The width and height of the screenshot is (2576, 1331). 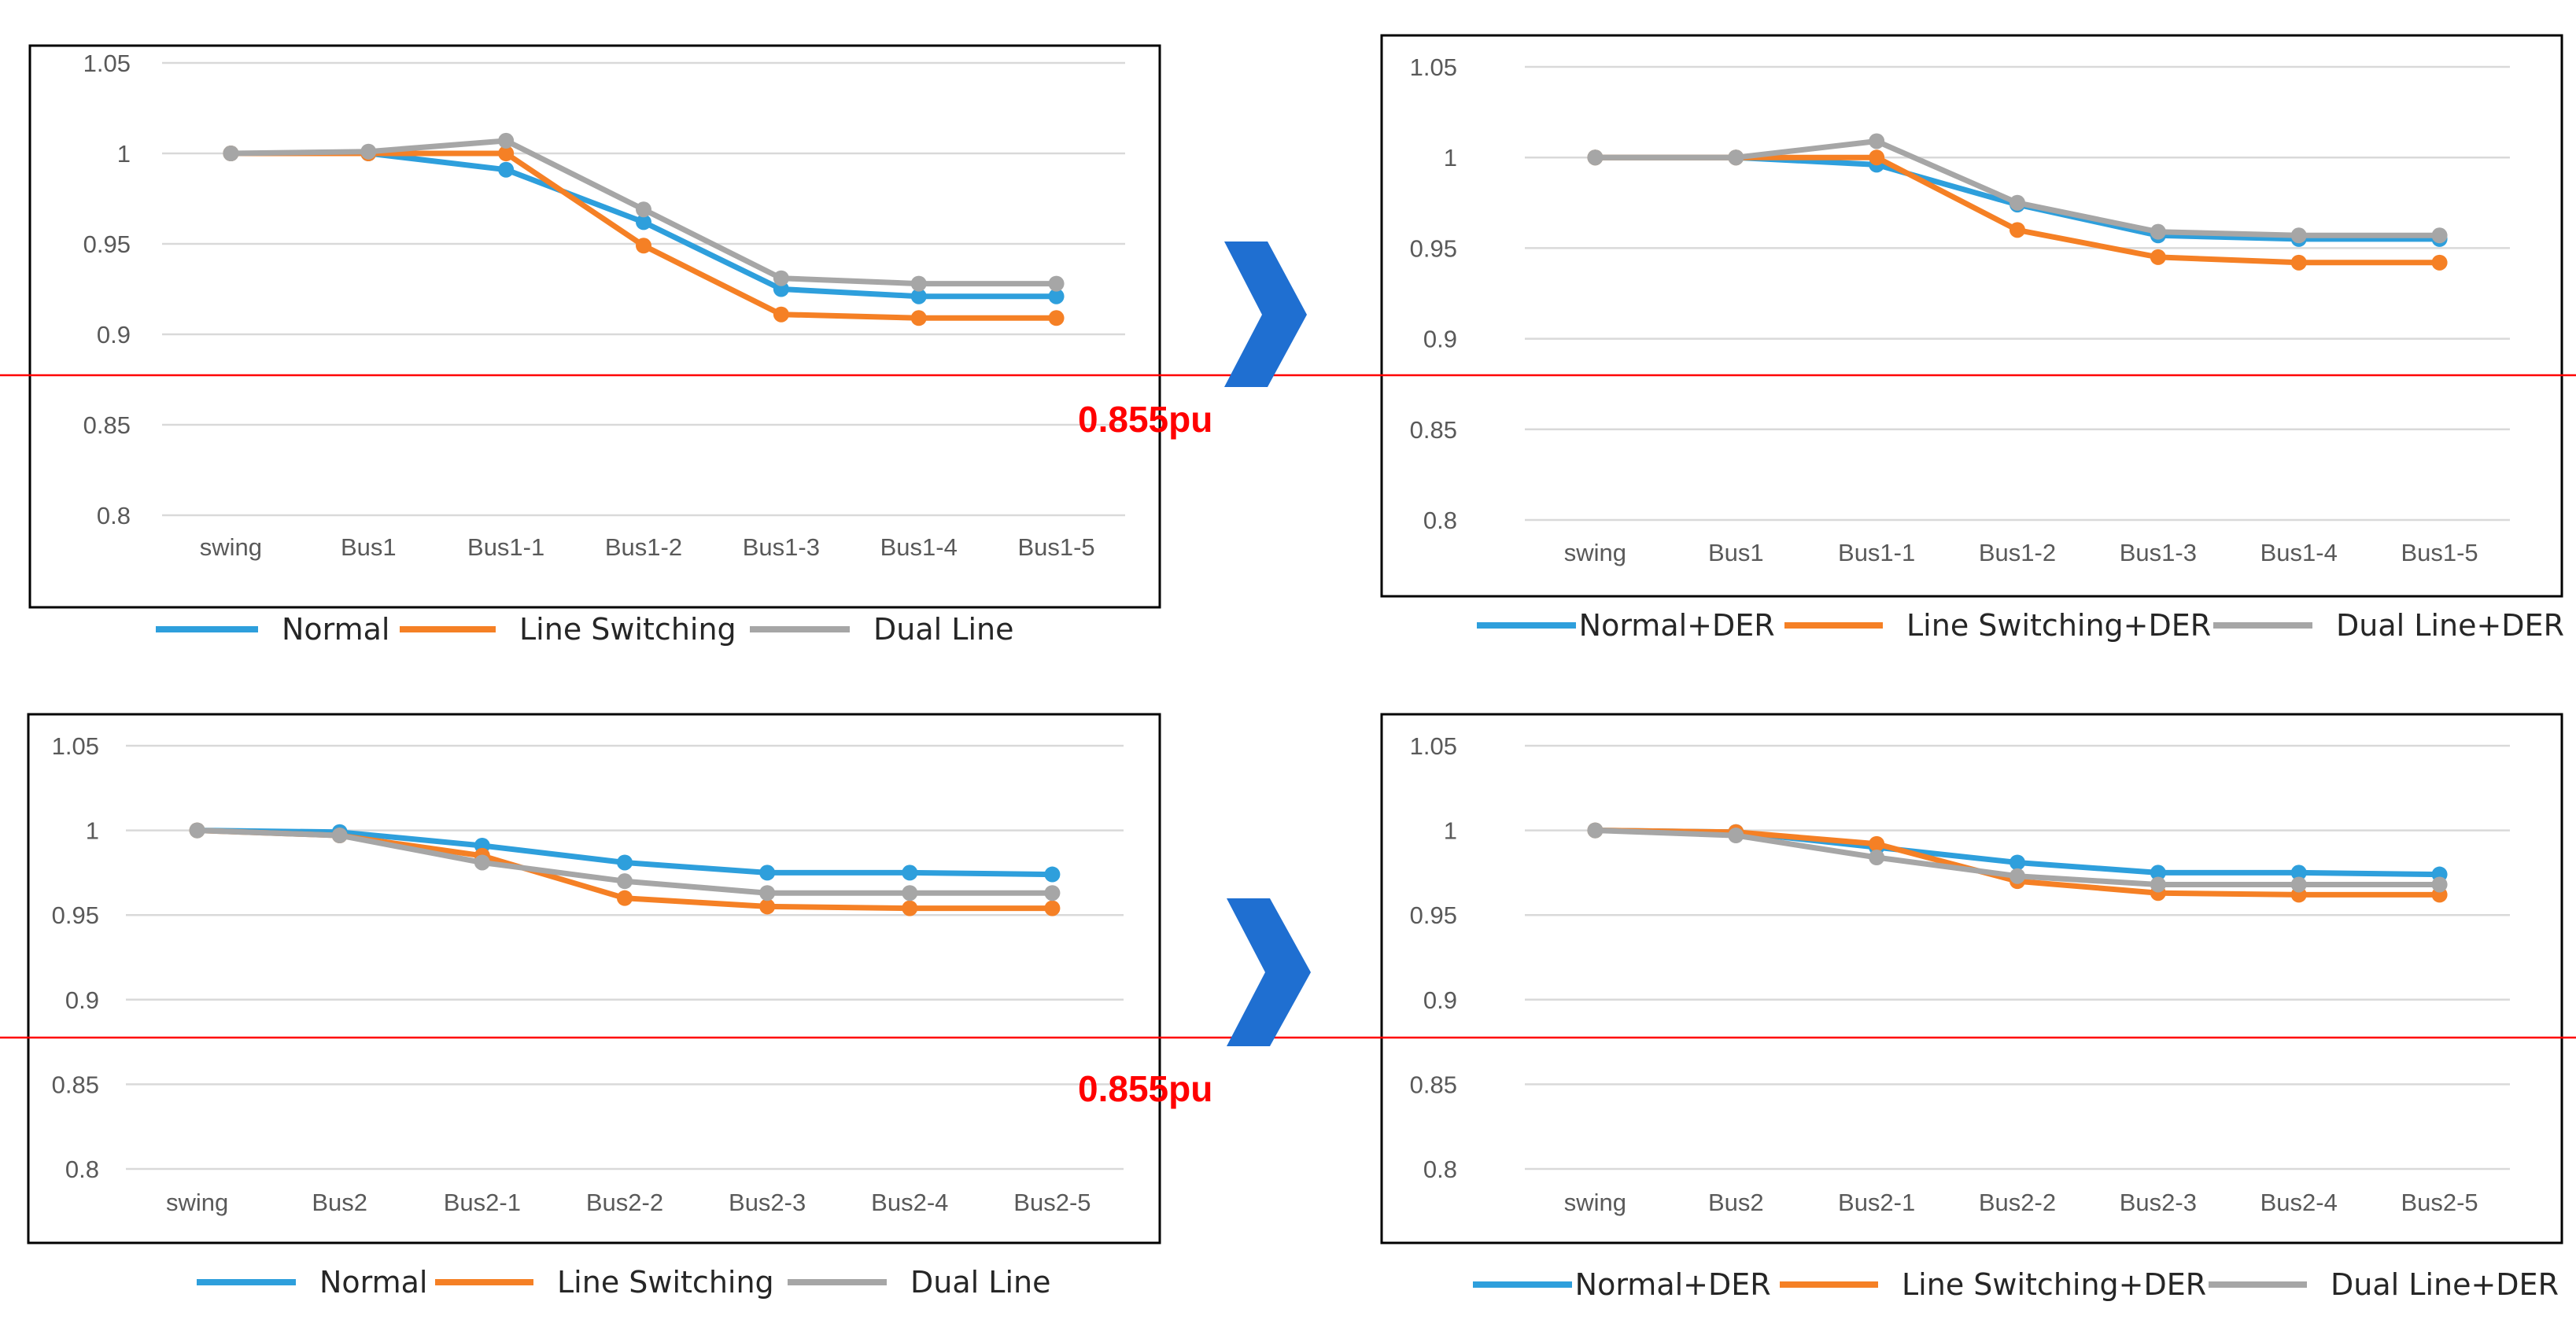 I want to click on x-tick-label: Bus1-1, so click(x=505, y=547).